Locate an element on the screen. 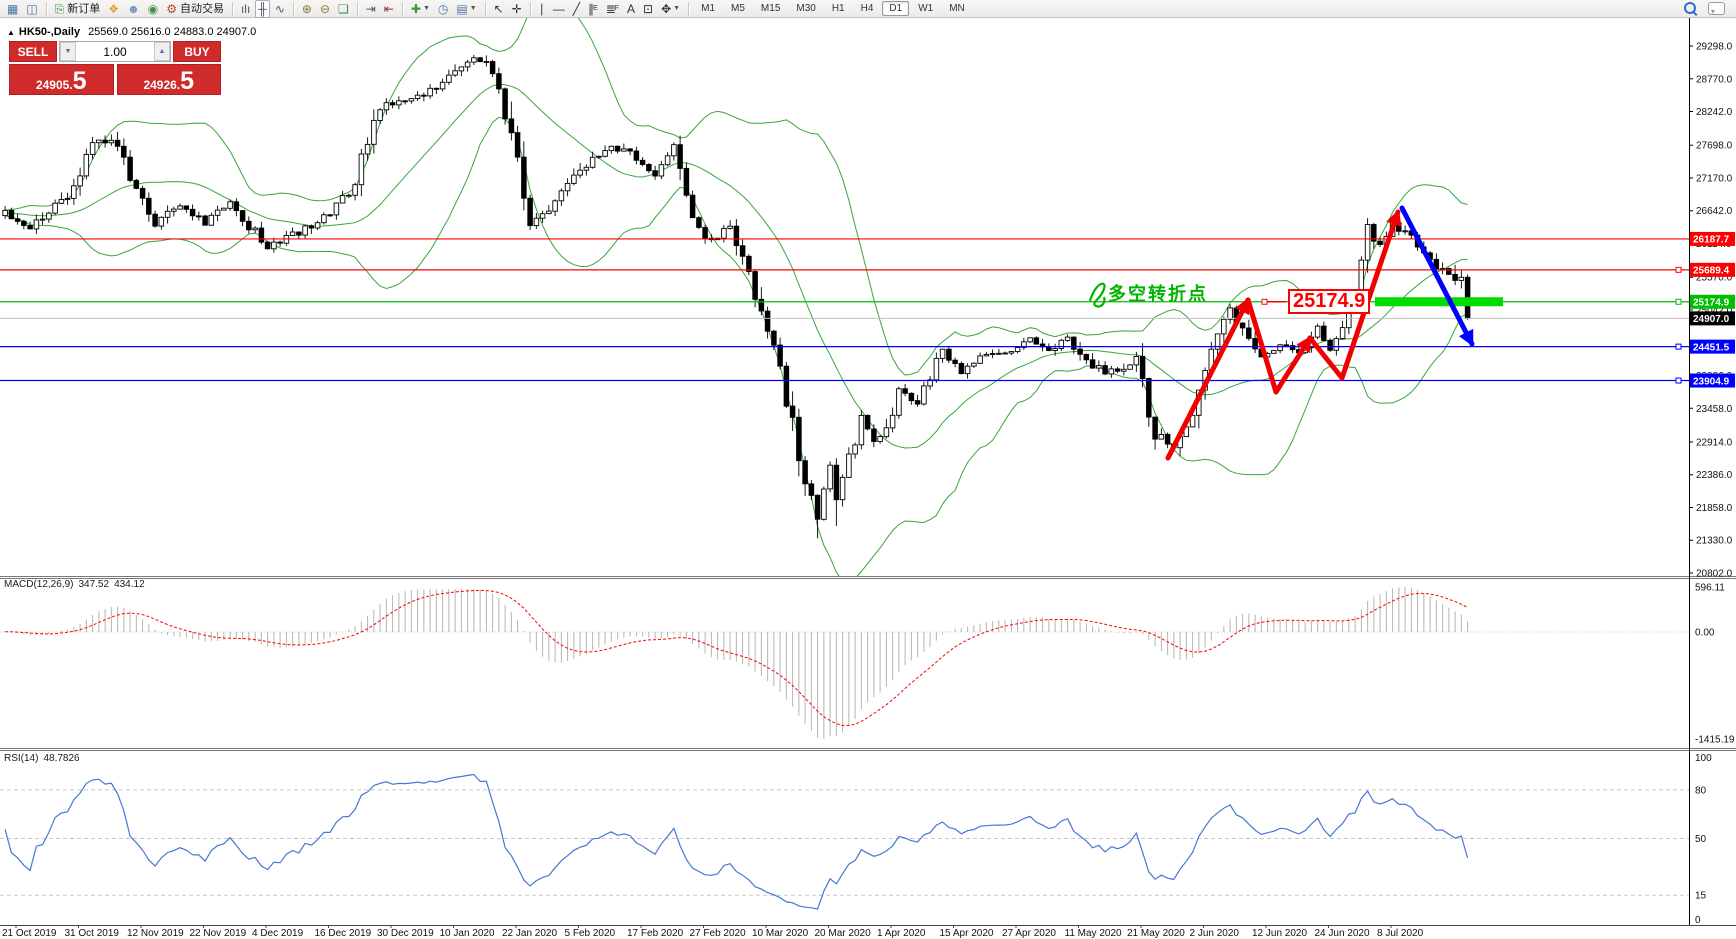  auto-trading-icon: ⚙ 自动交易 is located at coordinates (195, 9).